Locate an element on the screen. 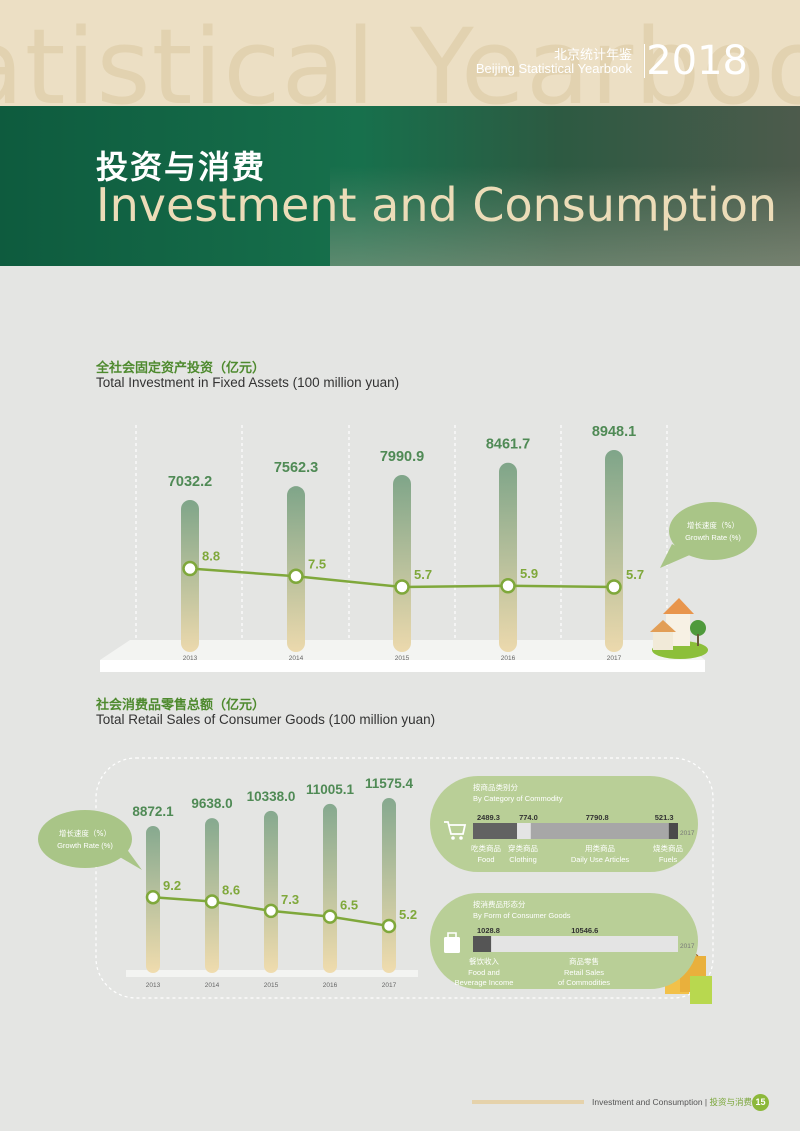 The width and height of the screenshot is (800, 1131). commodity-panel-segment-value: 7790.8 is located at coordinates (597, 817).